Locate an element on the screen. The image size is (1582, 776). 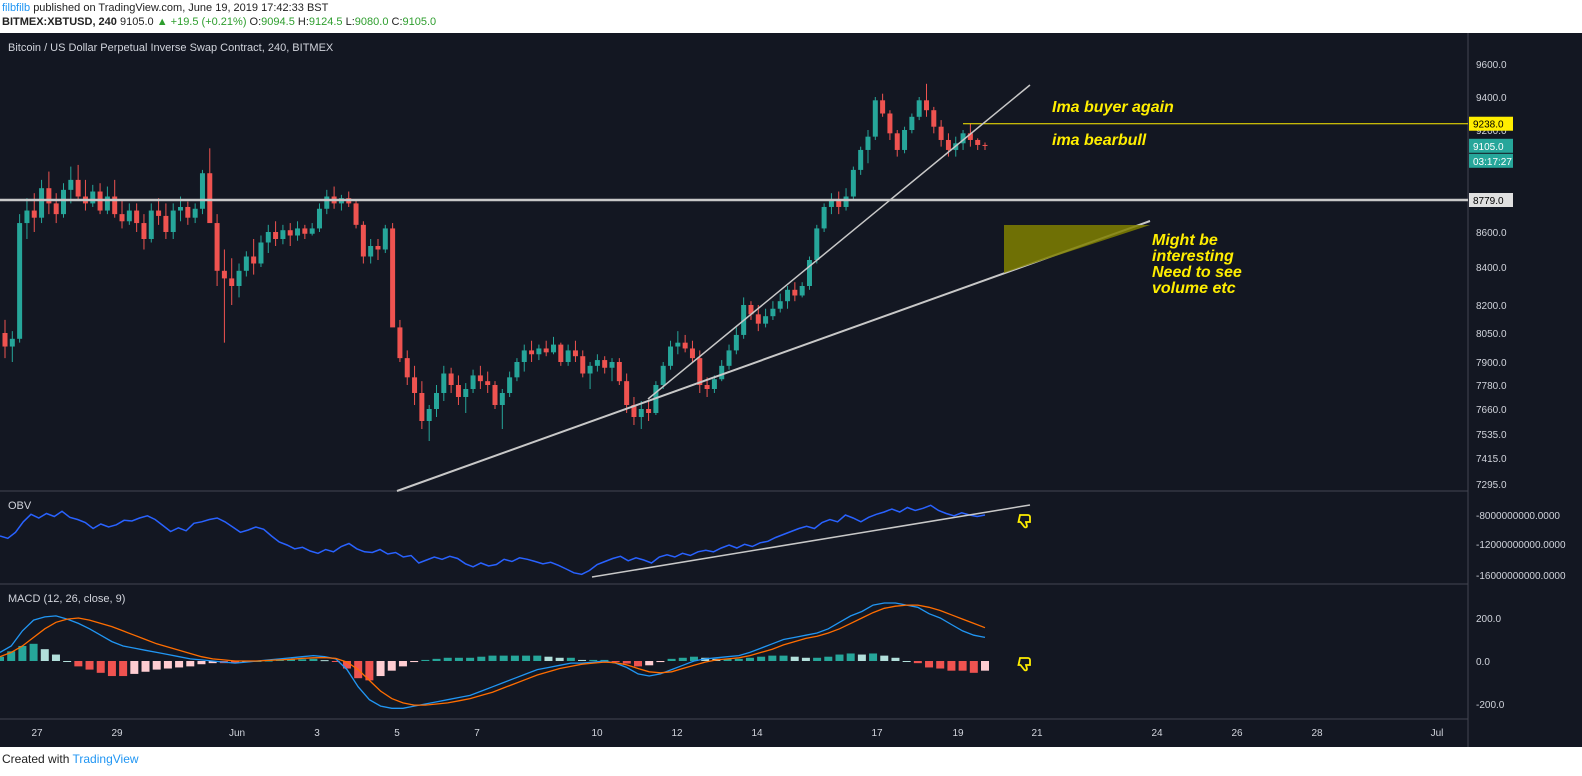
low-label: L: is located at coordinates (350, 22).